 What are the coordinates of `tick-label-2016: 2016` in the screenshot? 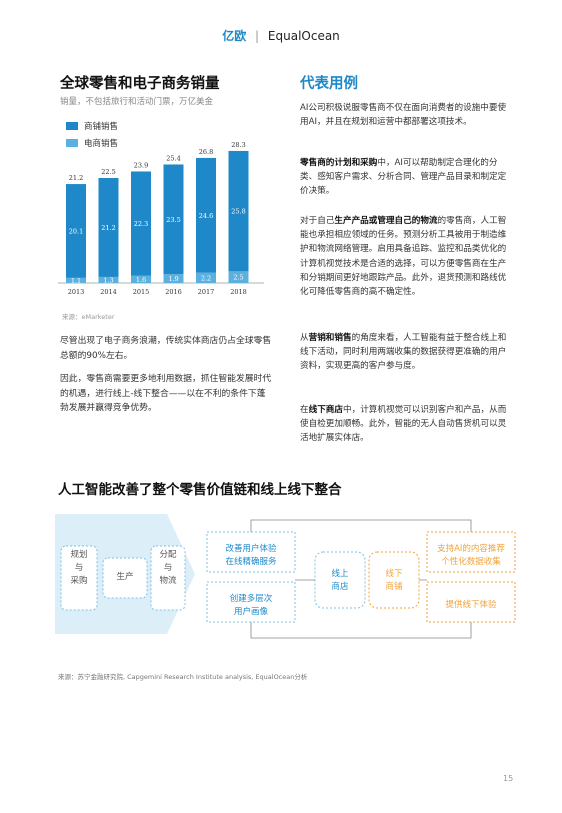 It's located at (173, 292).